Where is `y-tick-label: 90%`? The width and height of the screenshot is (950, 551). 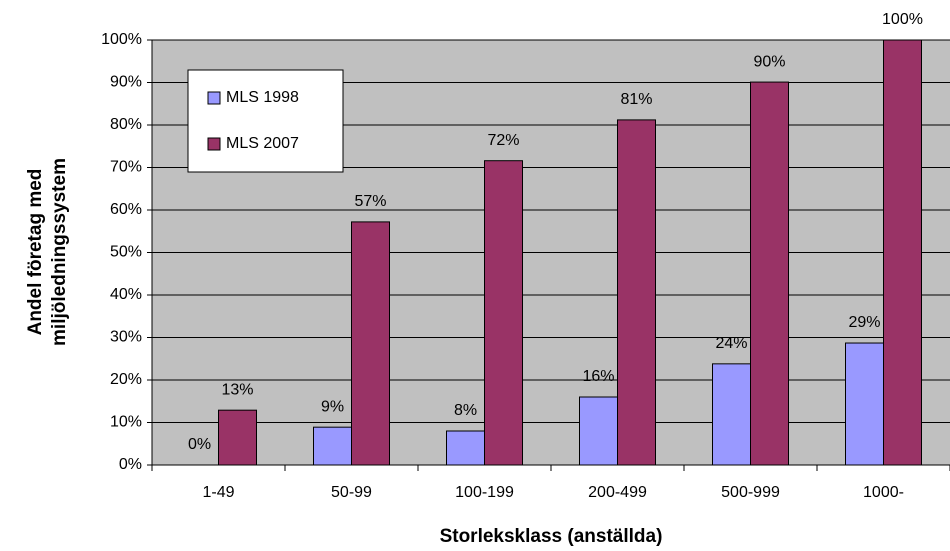 y-tick-label: 90% is located at coordinates (126, 82).